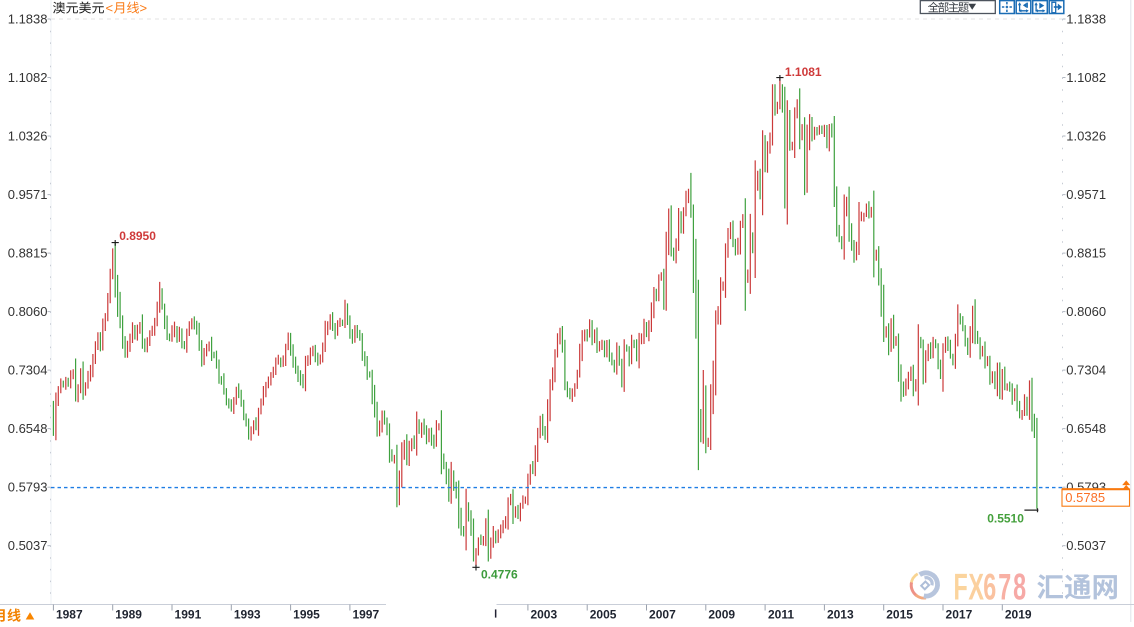 Image resolution: width=1134 pixels, height=627 pixels. What do you see at coordinates (989, 587) in the screenshot?
I see `svg-text: 6` at bounding box center [989, 587].